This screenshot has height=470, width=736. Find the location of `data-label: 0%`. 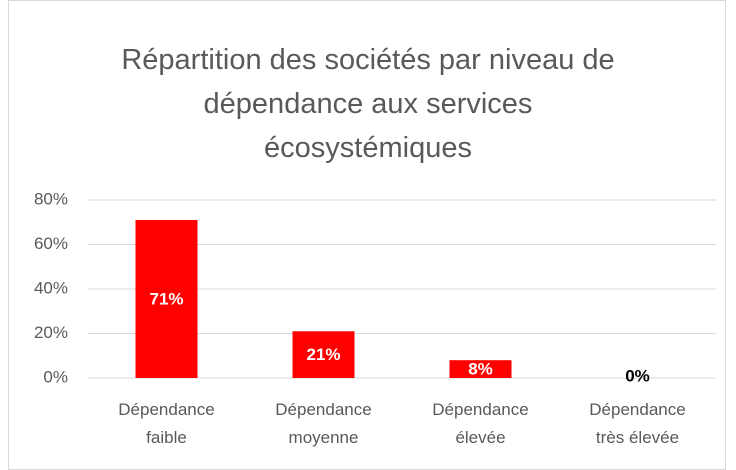

data-label: 0% is located at coordinates (637, 375).